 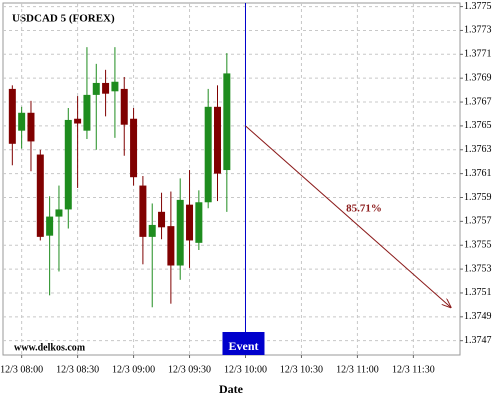 I want to click on x-tick-label: 12/3 08:30, so click(x=77, y=369).